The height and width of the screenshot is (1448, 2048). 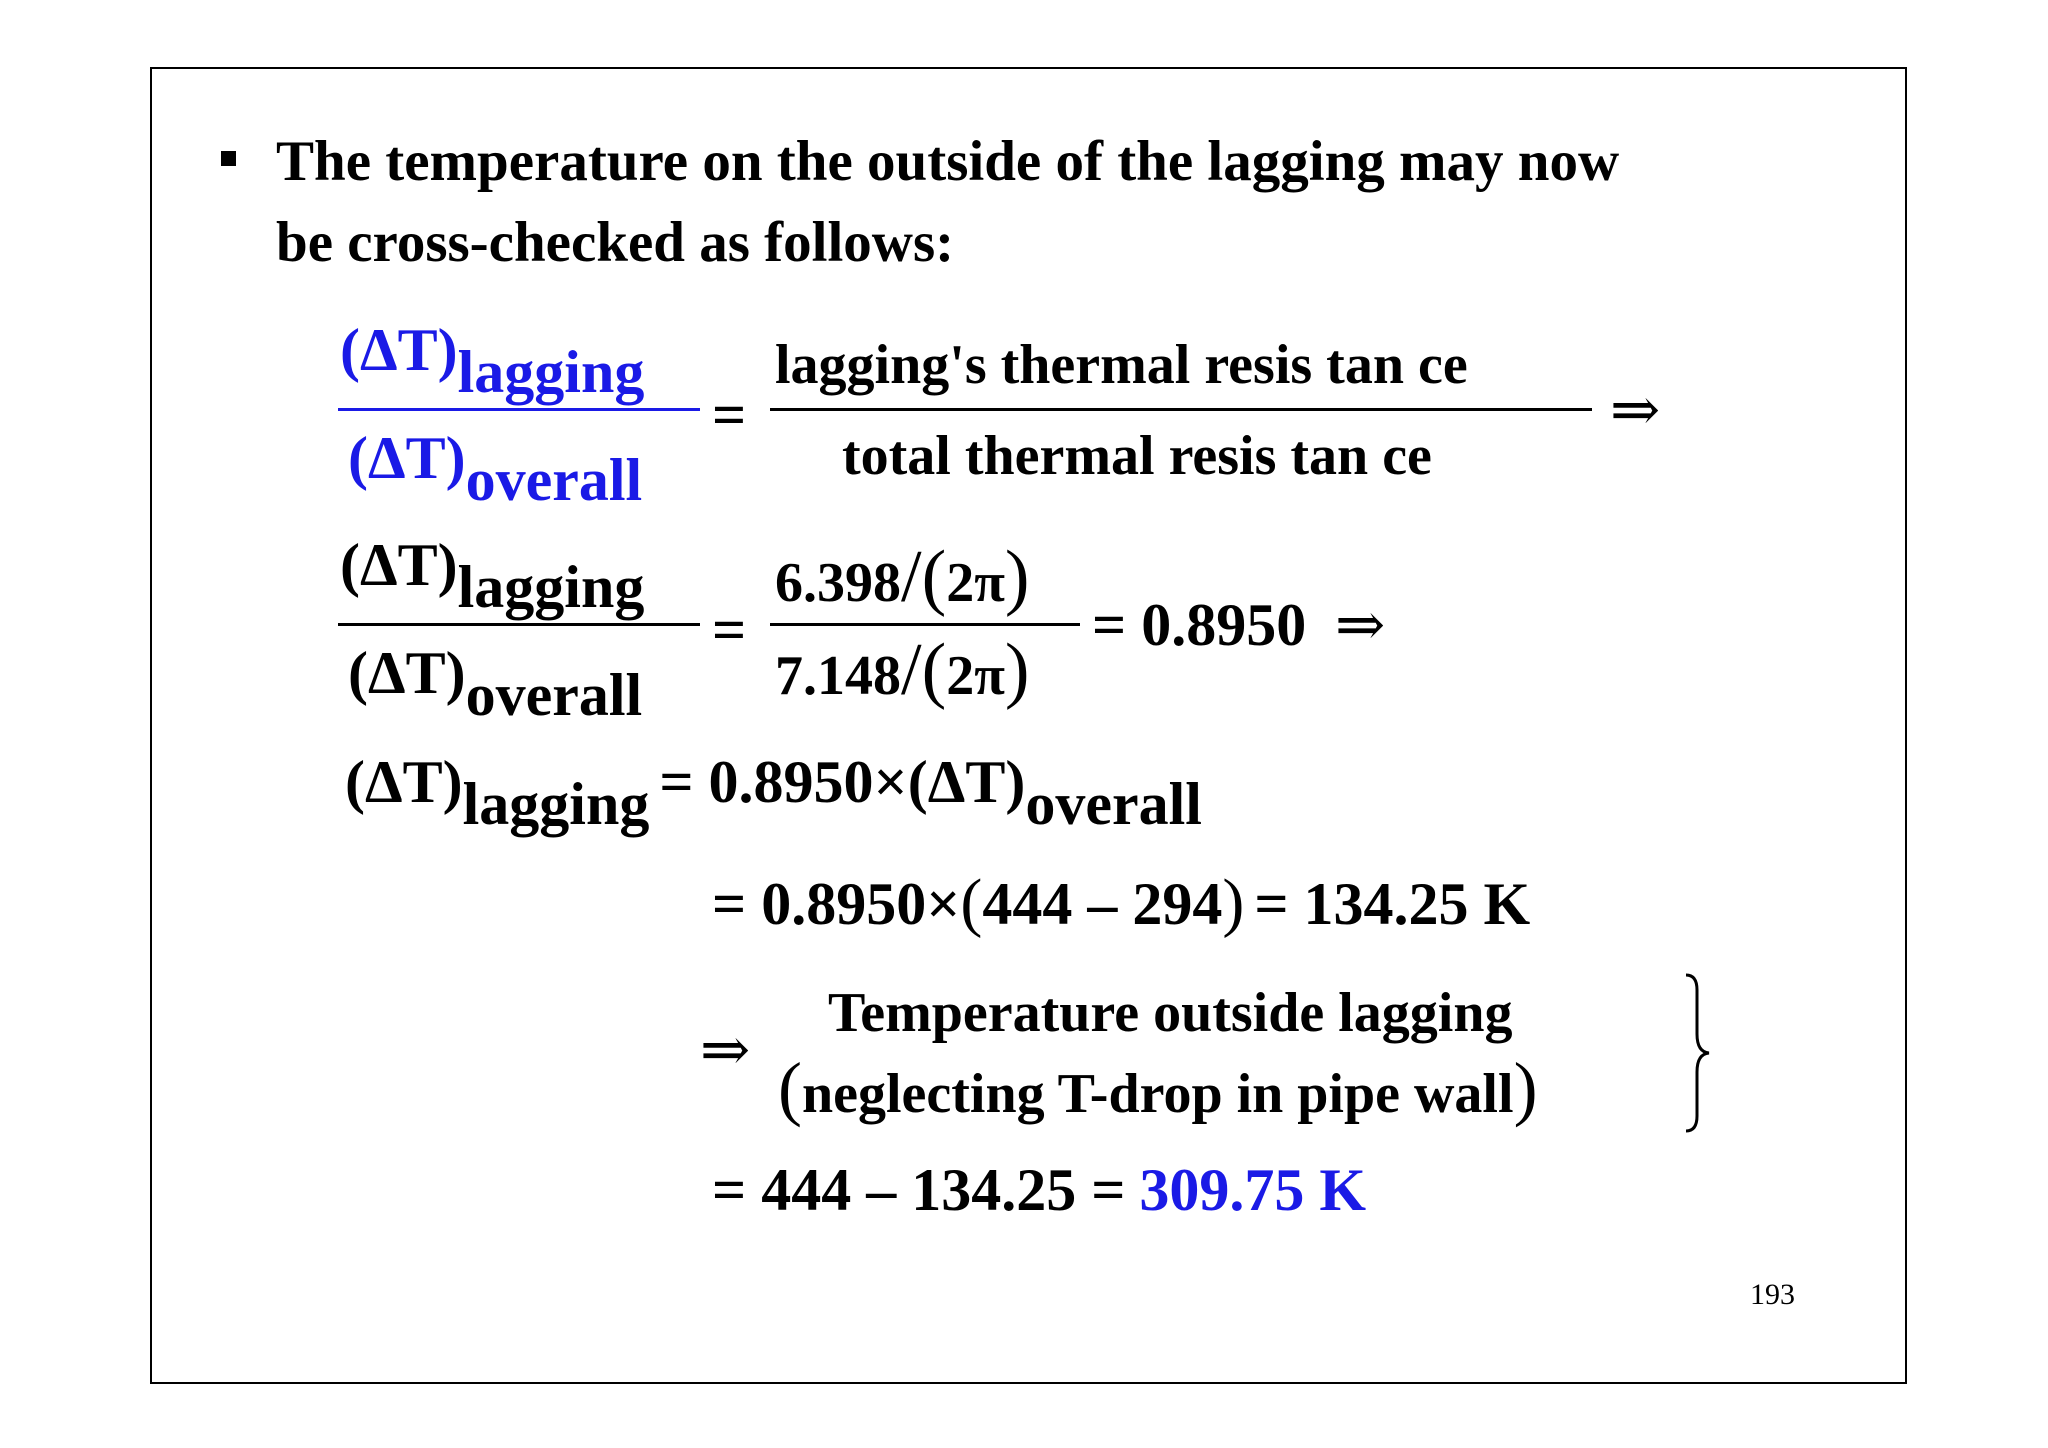 What do you see at coordinates (228, 158) in the screenshot?
I see `bullet-square-icon` at bounding box center [228, 158].